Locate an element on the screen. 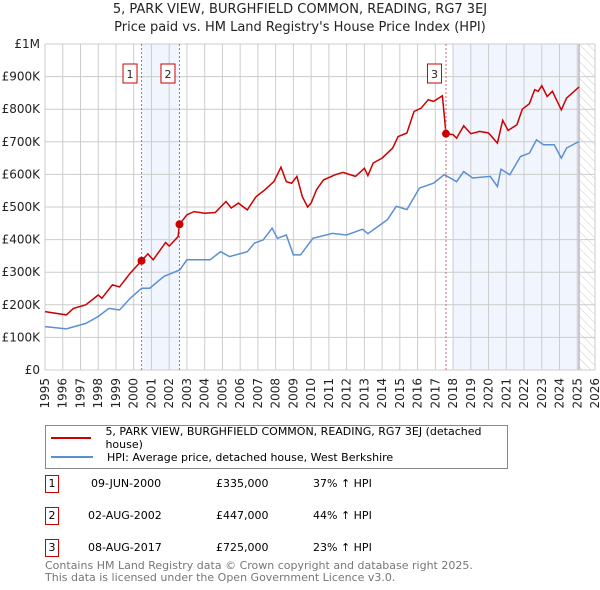  x-tick-label: 1999 is located at coordinates (116, 393).